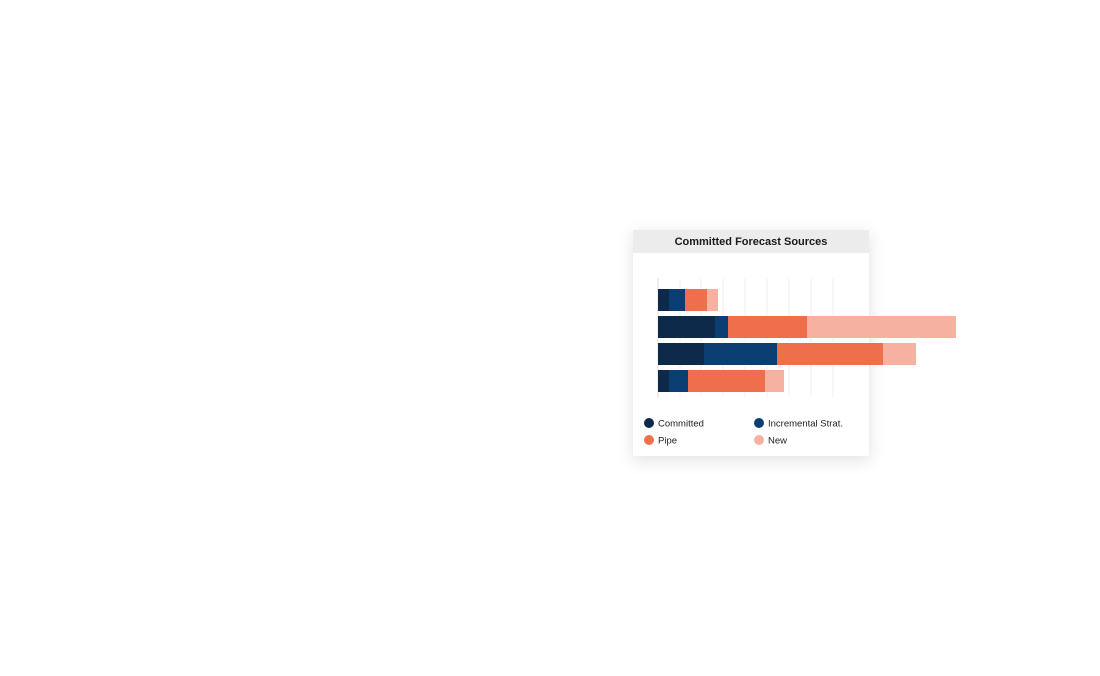 This screenshot has width=1100, height=676. What do you see at coordinates (743, 432) in the screenshot?
I see `legend: Committed Incremental Strat. Pipe New` at bounding box center [743, 432].